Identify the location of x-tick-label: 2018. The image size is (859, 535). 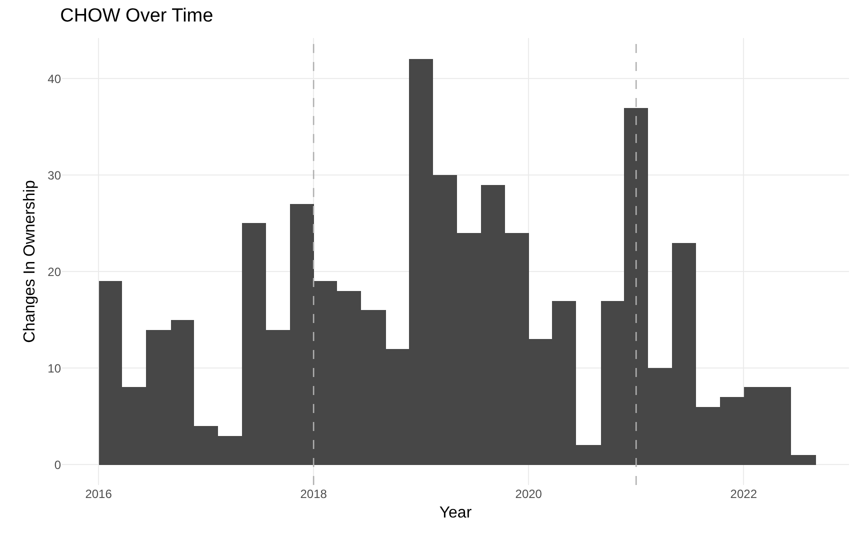
(314, 494).